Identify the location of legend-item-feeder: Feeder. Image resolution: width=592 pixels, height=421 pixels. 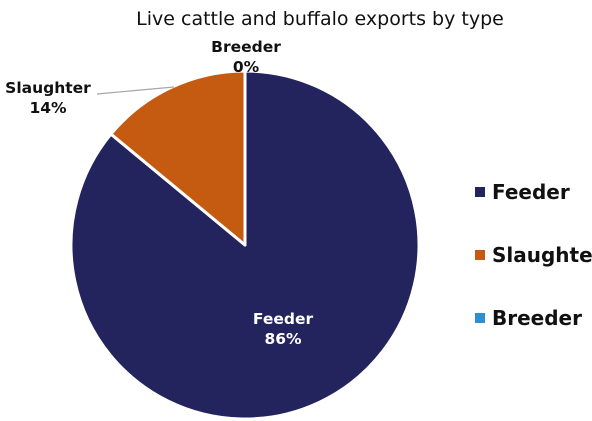
(533, 191).